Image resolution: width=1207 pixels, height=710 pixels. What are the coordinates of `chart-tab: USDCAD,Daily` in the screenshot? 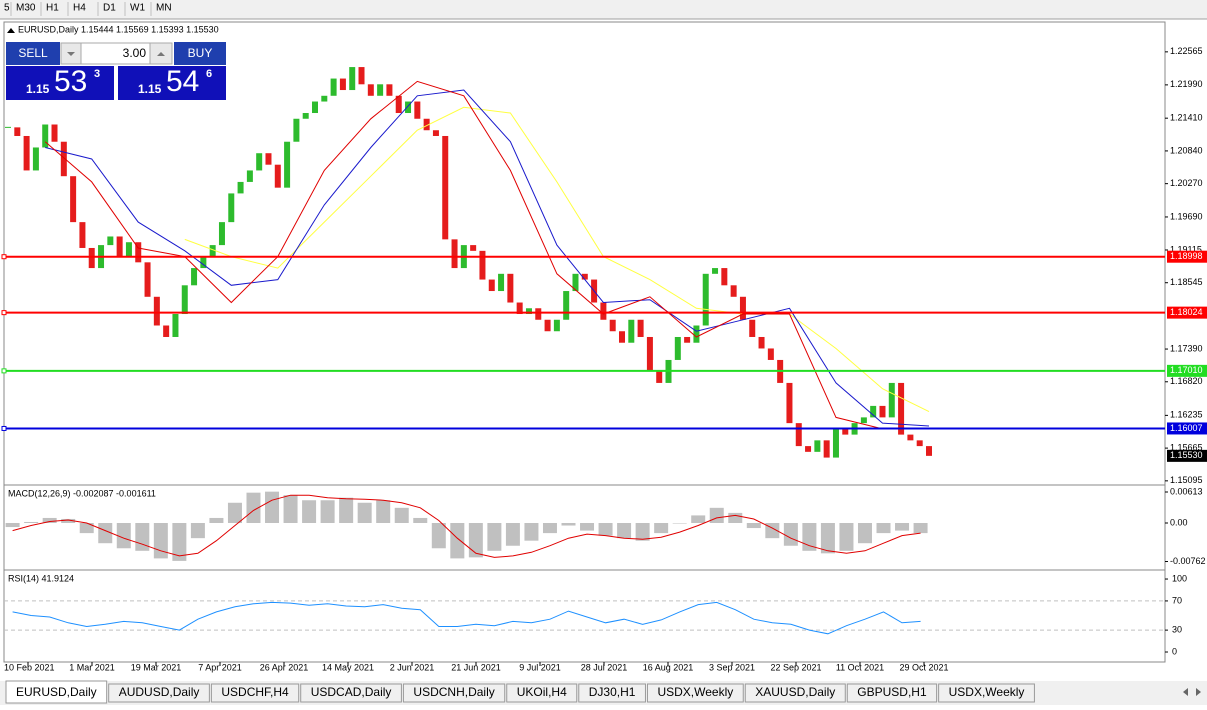 It's located at (351, 692).